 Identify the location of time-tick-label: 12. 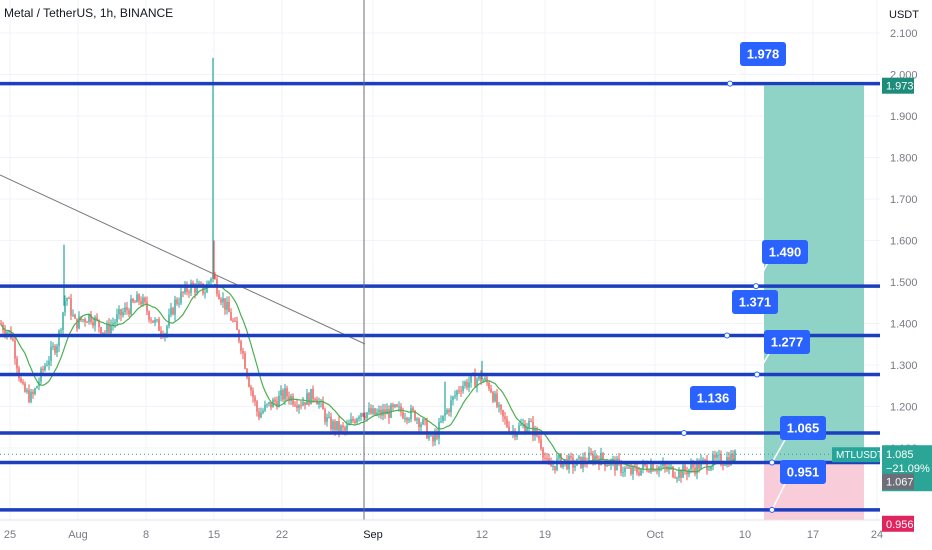
(482, 535).